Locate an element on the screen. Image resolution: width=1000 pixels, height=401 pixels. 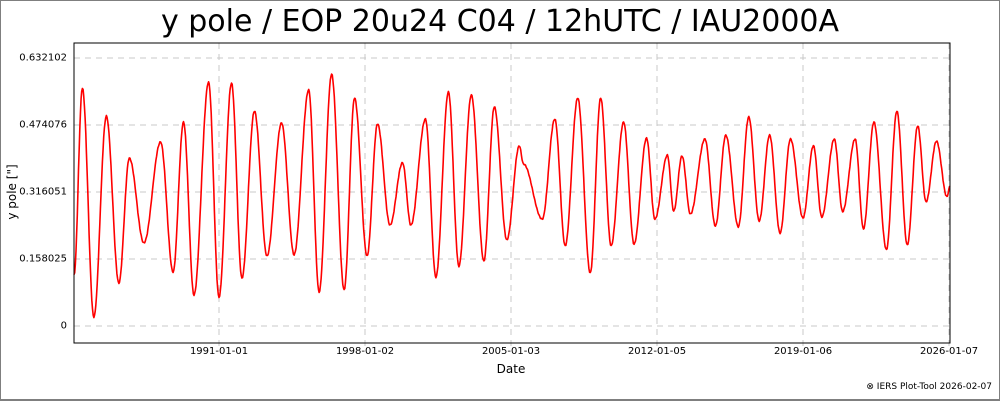
x-tick-label: 1998-01-02 is located at coordinates (365, 351).